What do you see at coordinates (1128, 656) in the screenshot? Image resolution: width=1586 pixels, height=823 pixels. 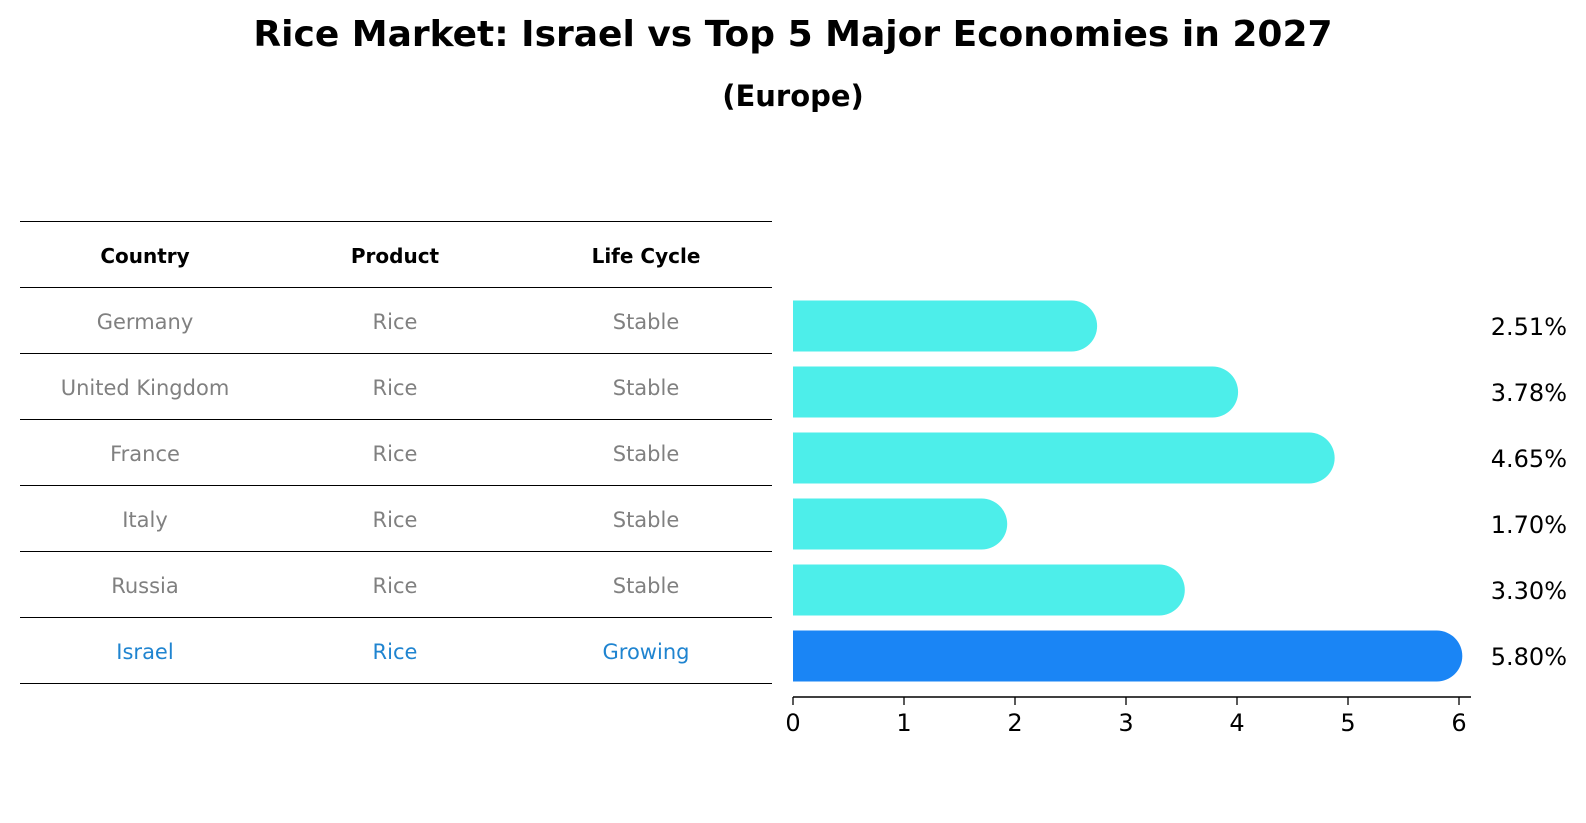 I see `bar-highlight` at bounding box center [1128, 656].